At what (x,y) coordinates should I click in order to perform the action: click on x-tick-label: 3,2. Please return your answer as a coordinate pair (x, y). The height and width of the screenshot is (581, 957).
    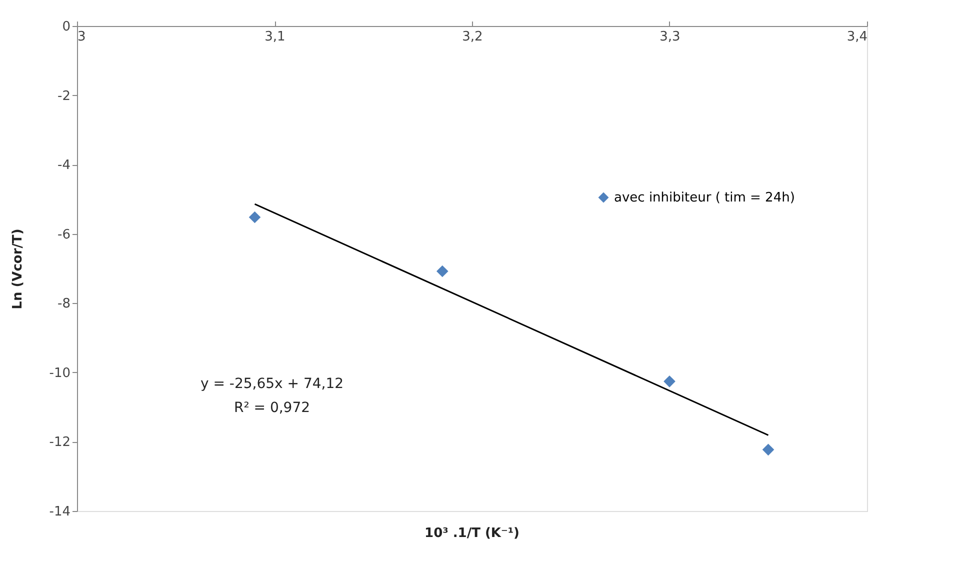
    Looking at the image, I should click on (472, 37).